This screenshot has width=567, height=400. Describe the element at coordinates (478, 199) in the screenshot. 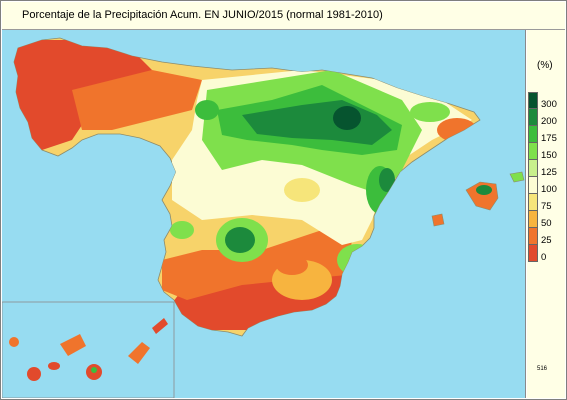

I see `balearic-islands` at that location.